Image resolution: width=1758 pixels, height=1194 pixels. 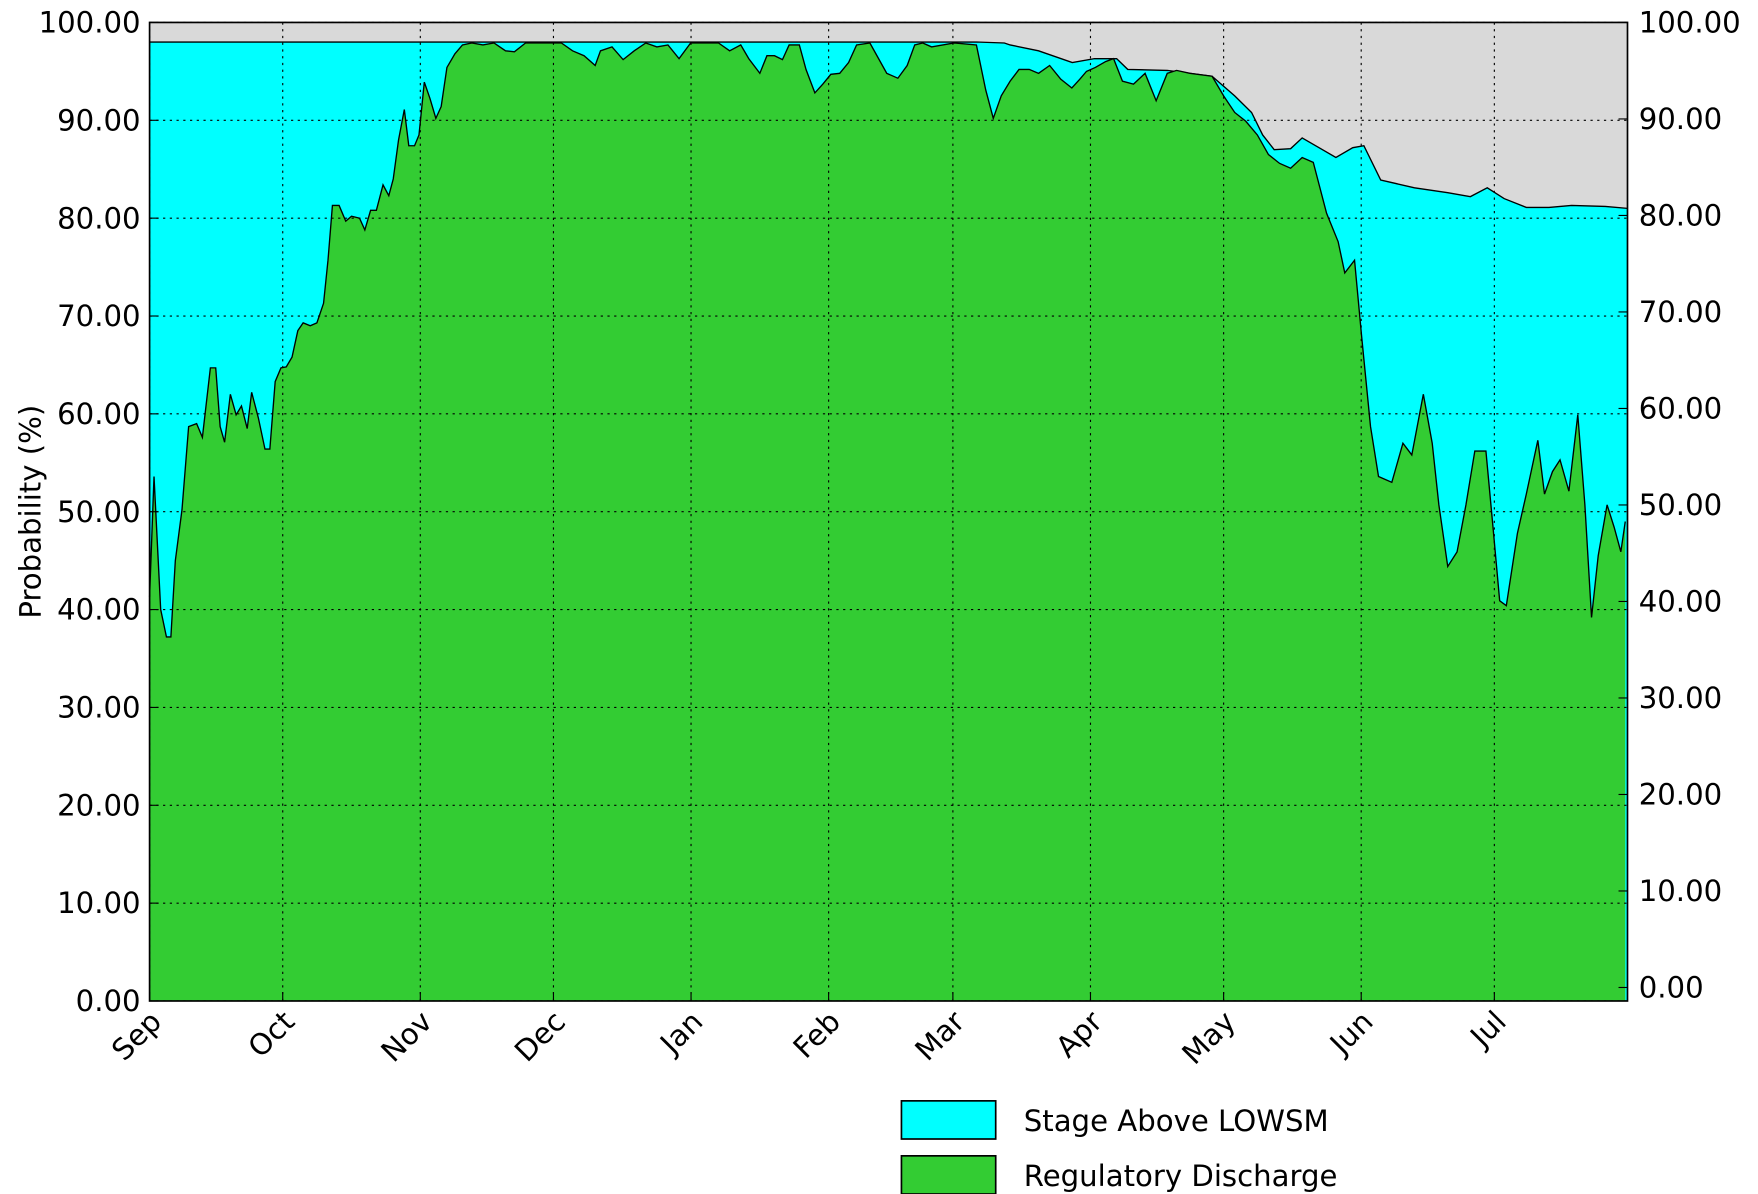 What do you see at coordinates (1680, 505) in the screenshot?
I see `y2-tick-label: 50.00` at bounding box center [1680, 505].